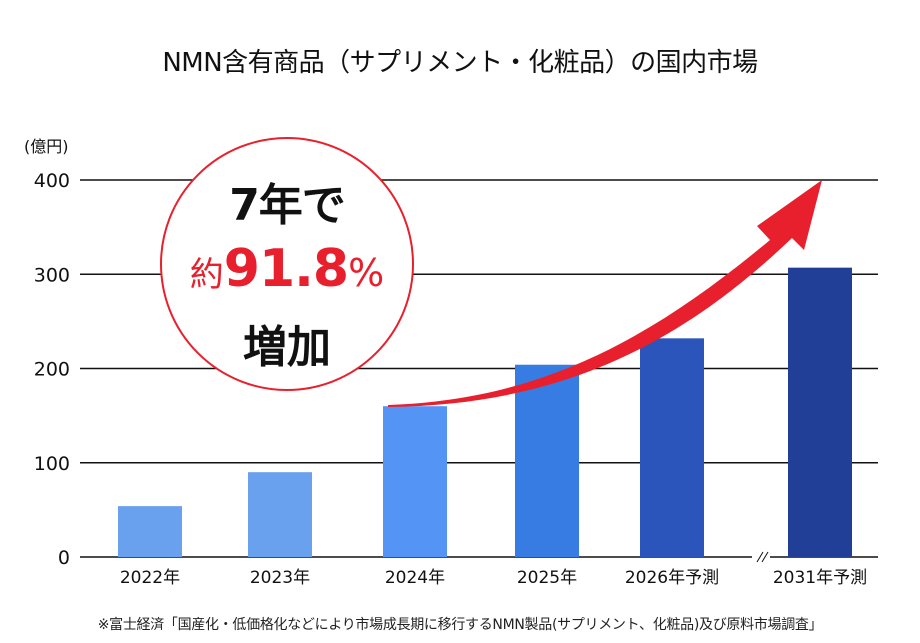 The height and width of the screenshot is (643, 920). I want to click on y-tick-label: 200, so click(52, 370).